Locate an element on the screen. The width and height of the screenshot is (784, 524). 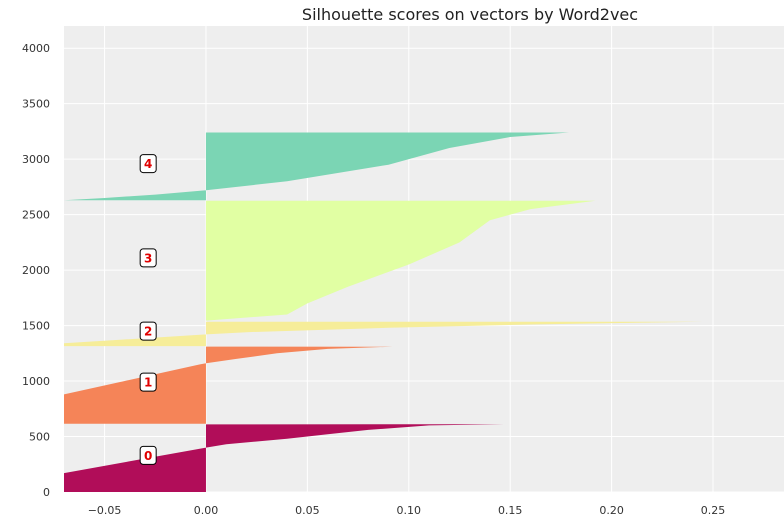
x-tick-label: 0.15 is located at coordinates (510, 510).